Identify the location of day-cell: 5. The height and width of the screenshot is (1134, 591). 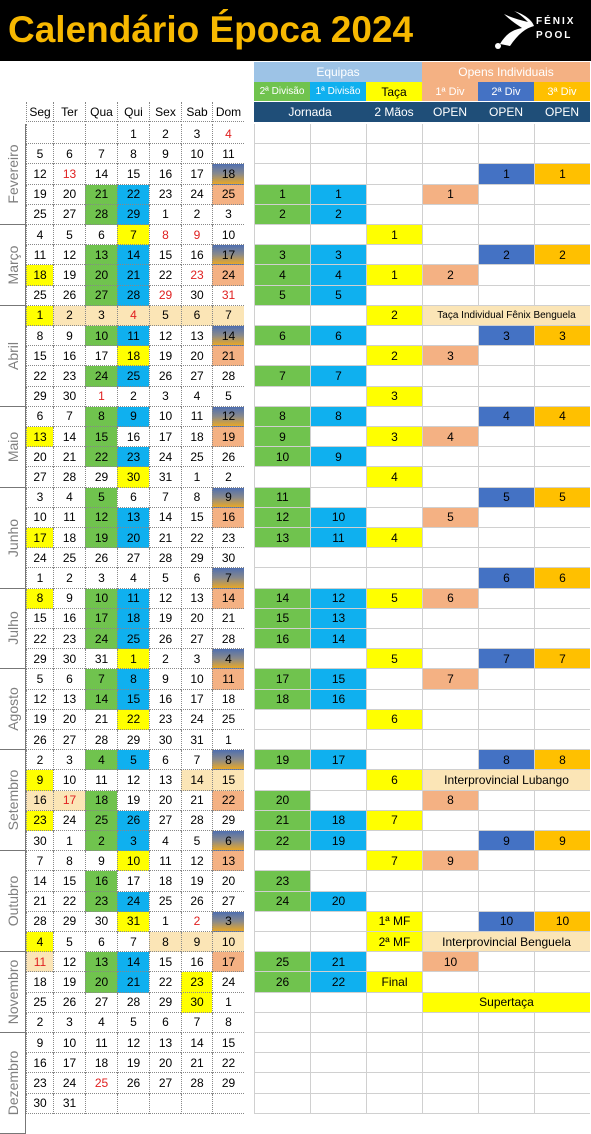
(39, 154).